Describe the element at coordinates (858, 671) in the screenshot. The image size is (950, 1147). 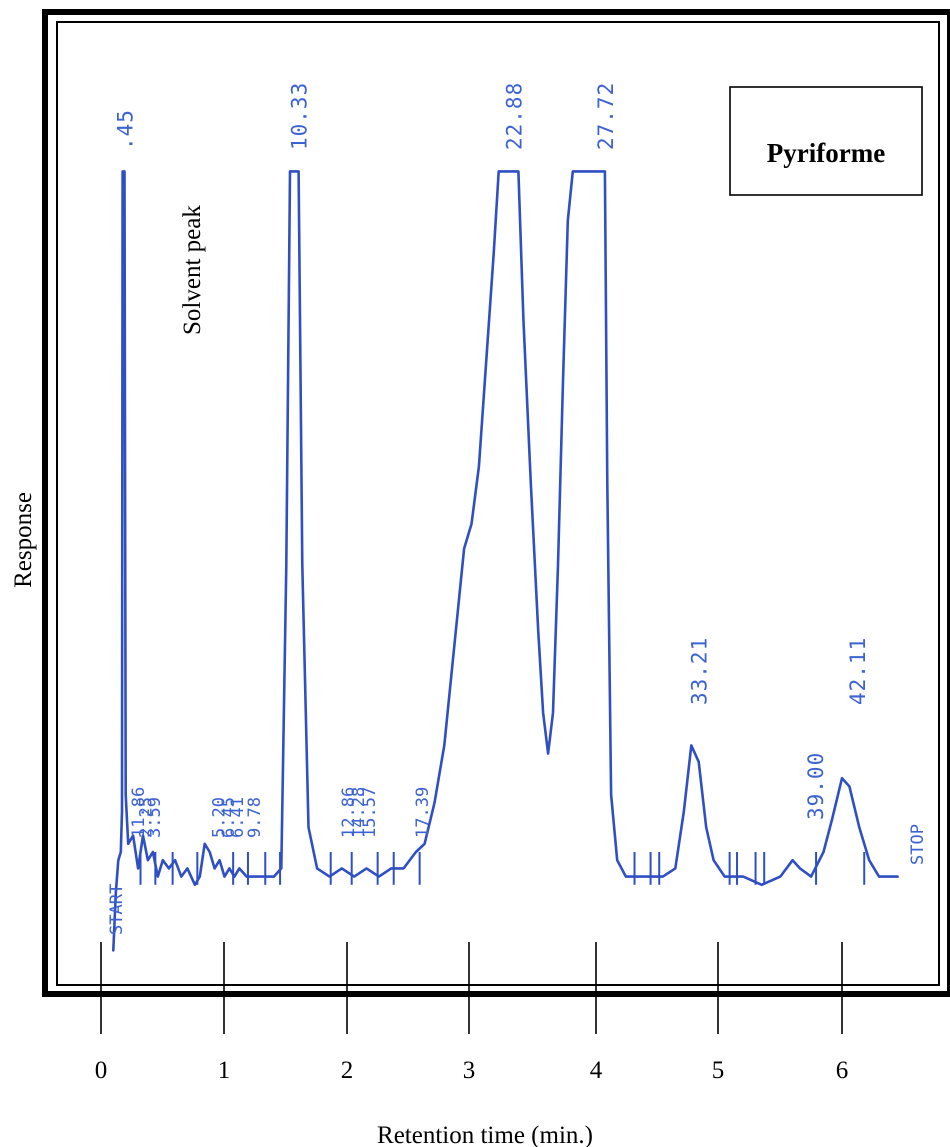
I see `peak-label: 42.11` at that location.